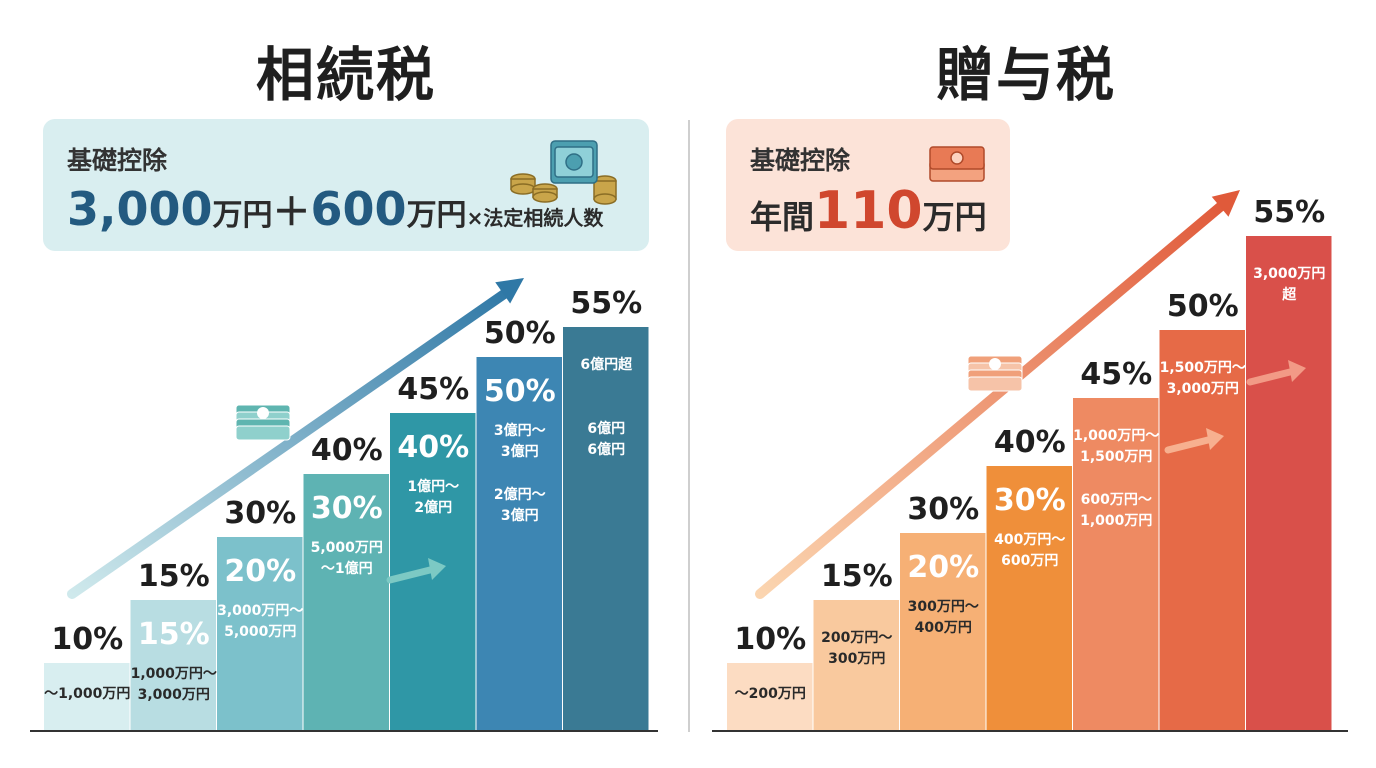  I want to click on inh-rate-label: 55%, so click(606, 303).